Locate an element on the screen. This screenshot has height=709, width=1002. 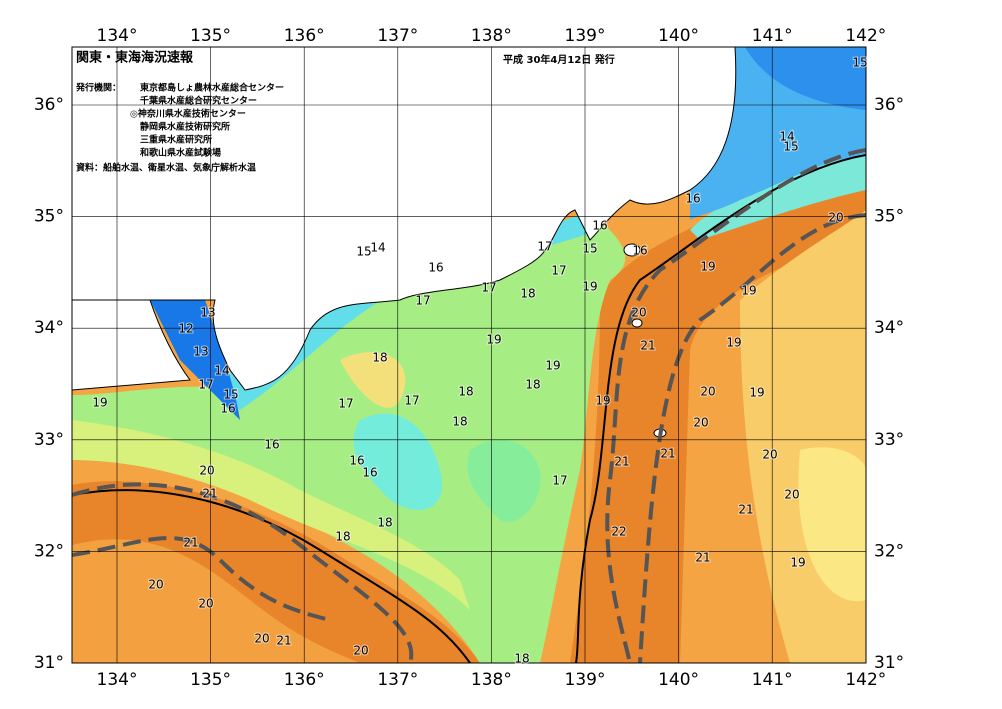
contour-label: 22 is located at coordinates (618, 532).